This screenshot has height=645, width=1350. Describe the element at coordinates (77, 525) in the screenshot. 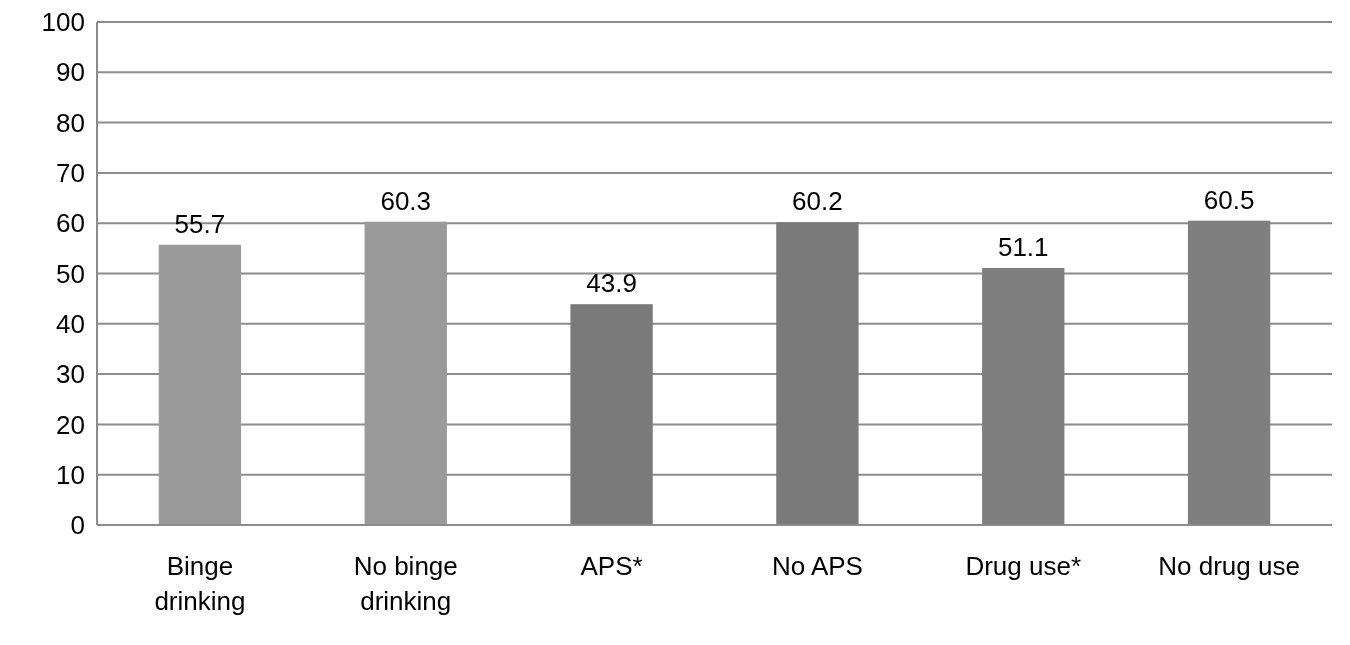

I see `y-tick-label: 0` at that location.